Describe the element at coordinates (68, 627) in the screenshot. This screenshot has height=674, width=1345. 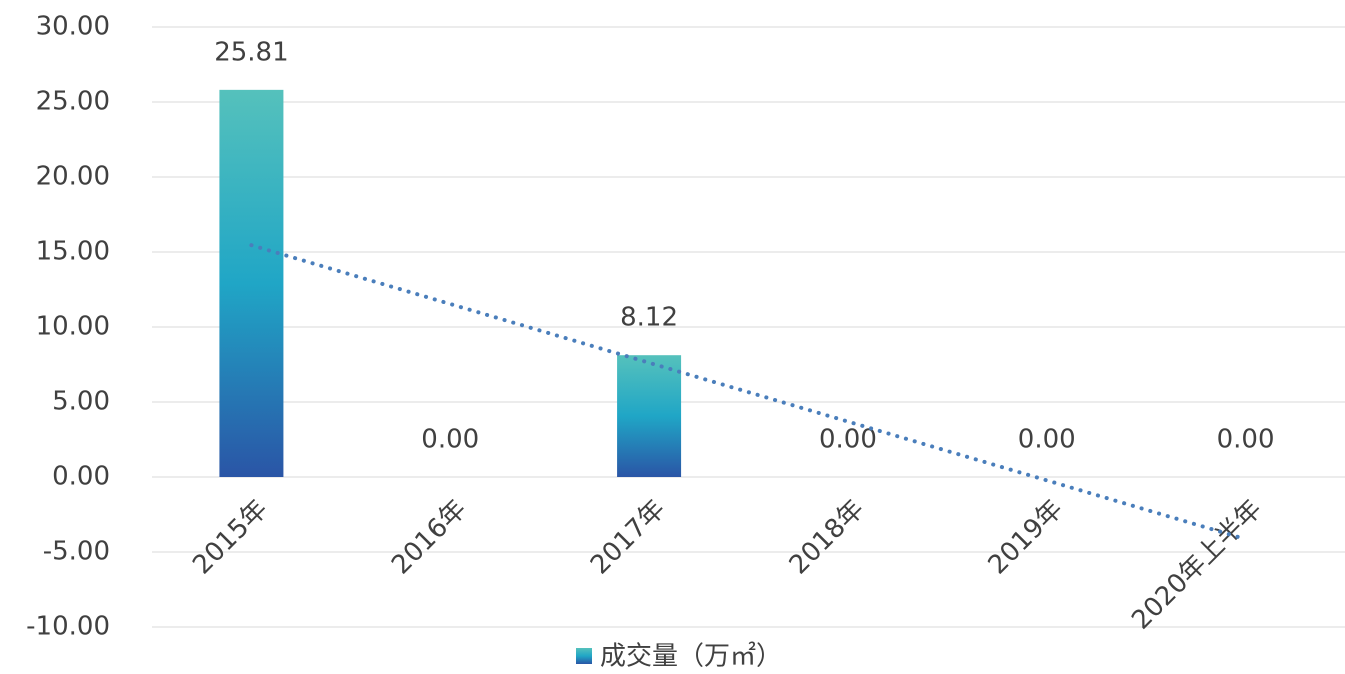
I see `y-tick-label: -10.00` at that location.